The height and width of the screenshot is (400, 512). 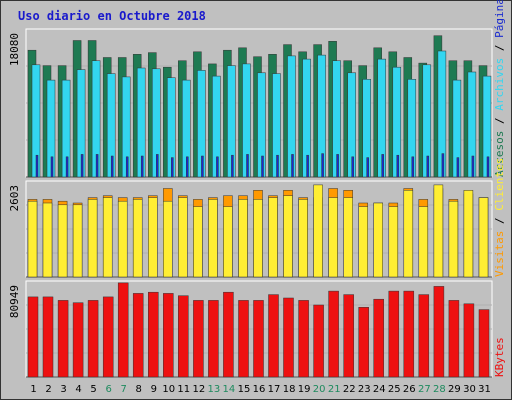 I want to click on x-tick-label: 13, so click(x=214, y=389).